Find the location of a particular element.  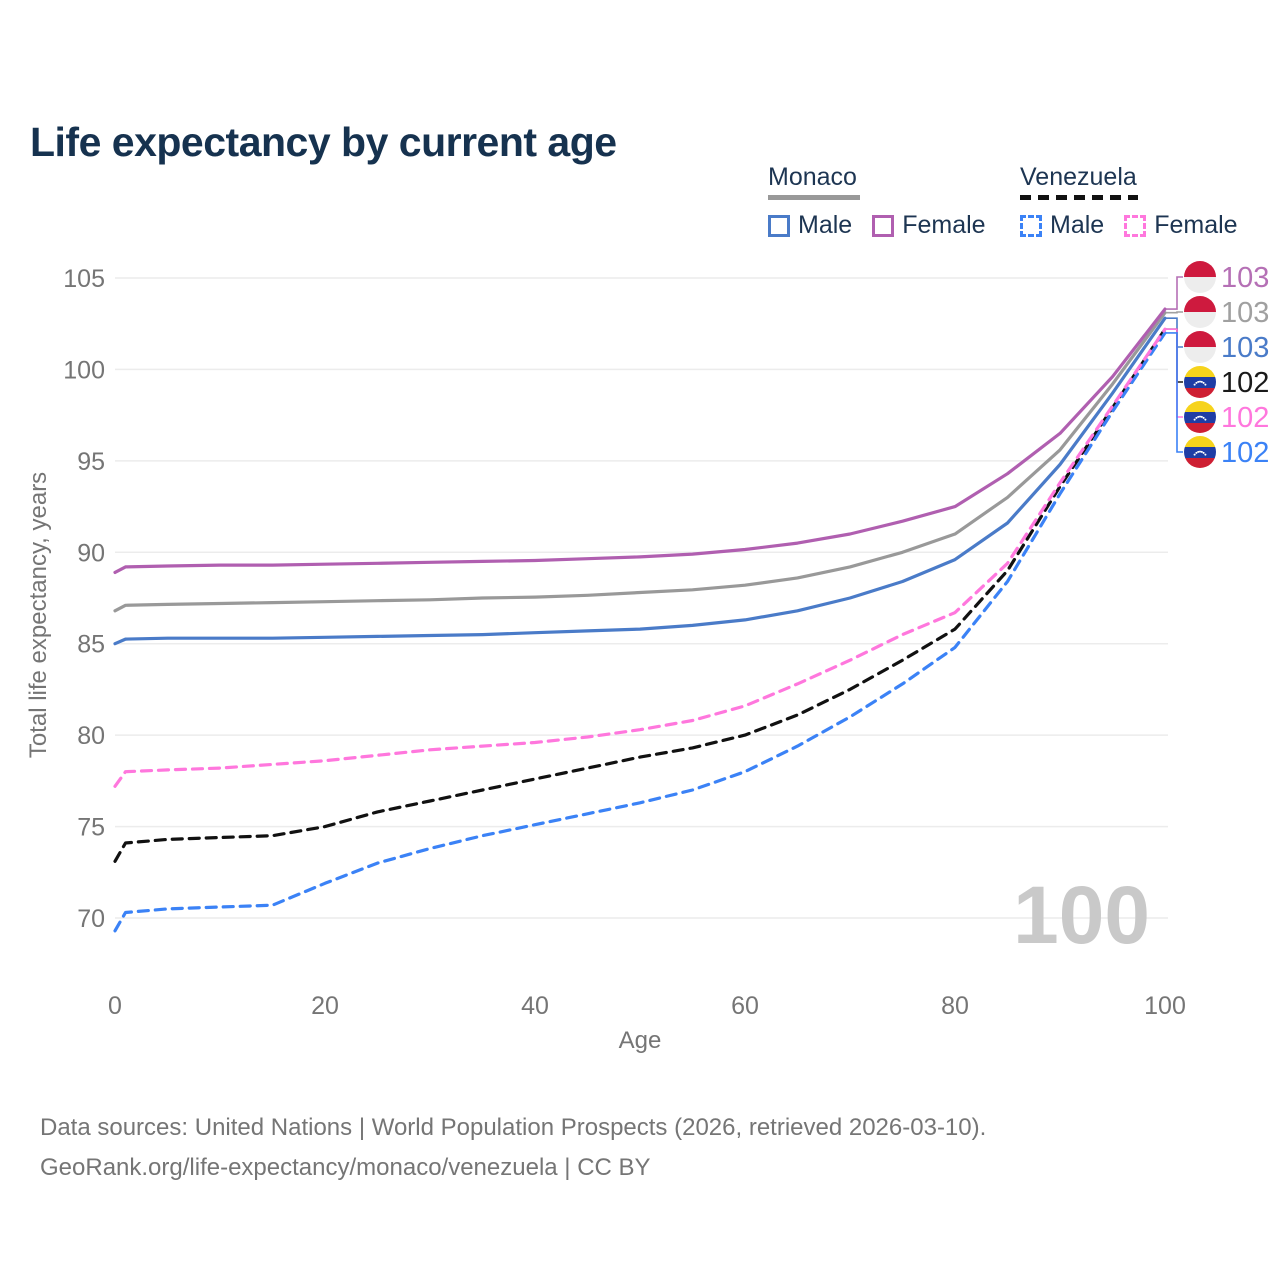

x-tick-label: 100 is located at coordinates (1165, 1006).